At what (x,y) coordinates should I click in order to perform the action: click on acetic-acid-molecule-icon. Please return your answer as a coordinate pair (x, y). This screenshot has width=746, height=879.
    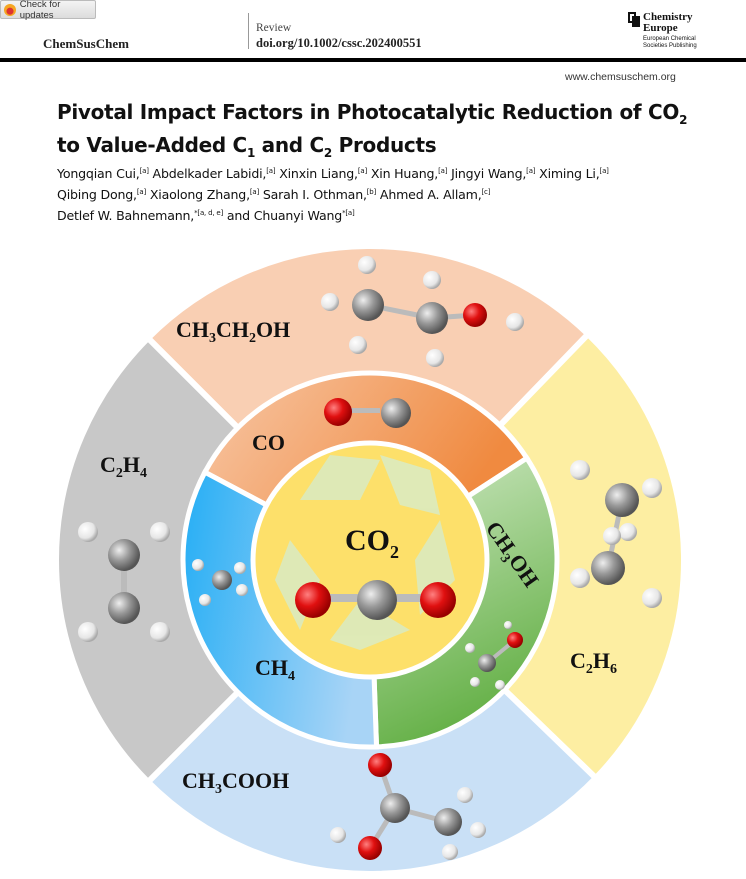
    Looking at the image, I should click on (408, 806).